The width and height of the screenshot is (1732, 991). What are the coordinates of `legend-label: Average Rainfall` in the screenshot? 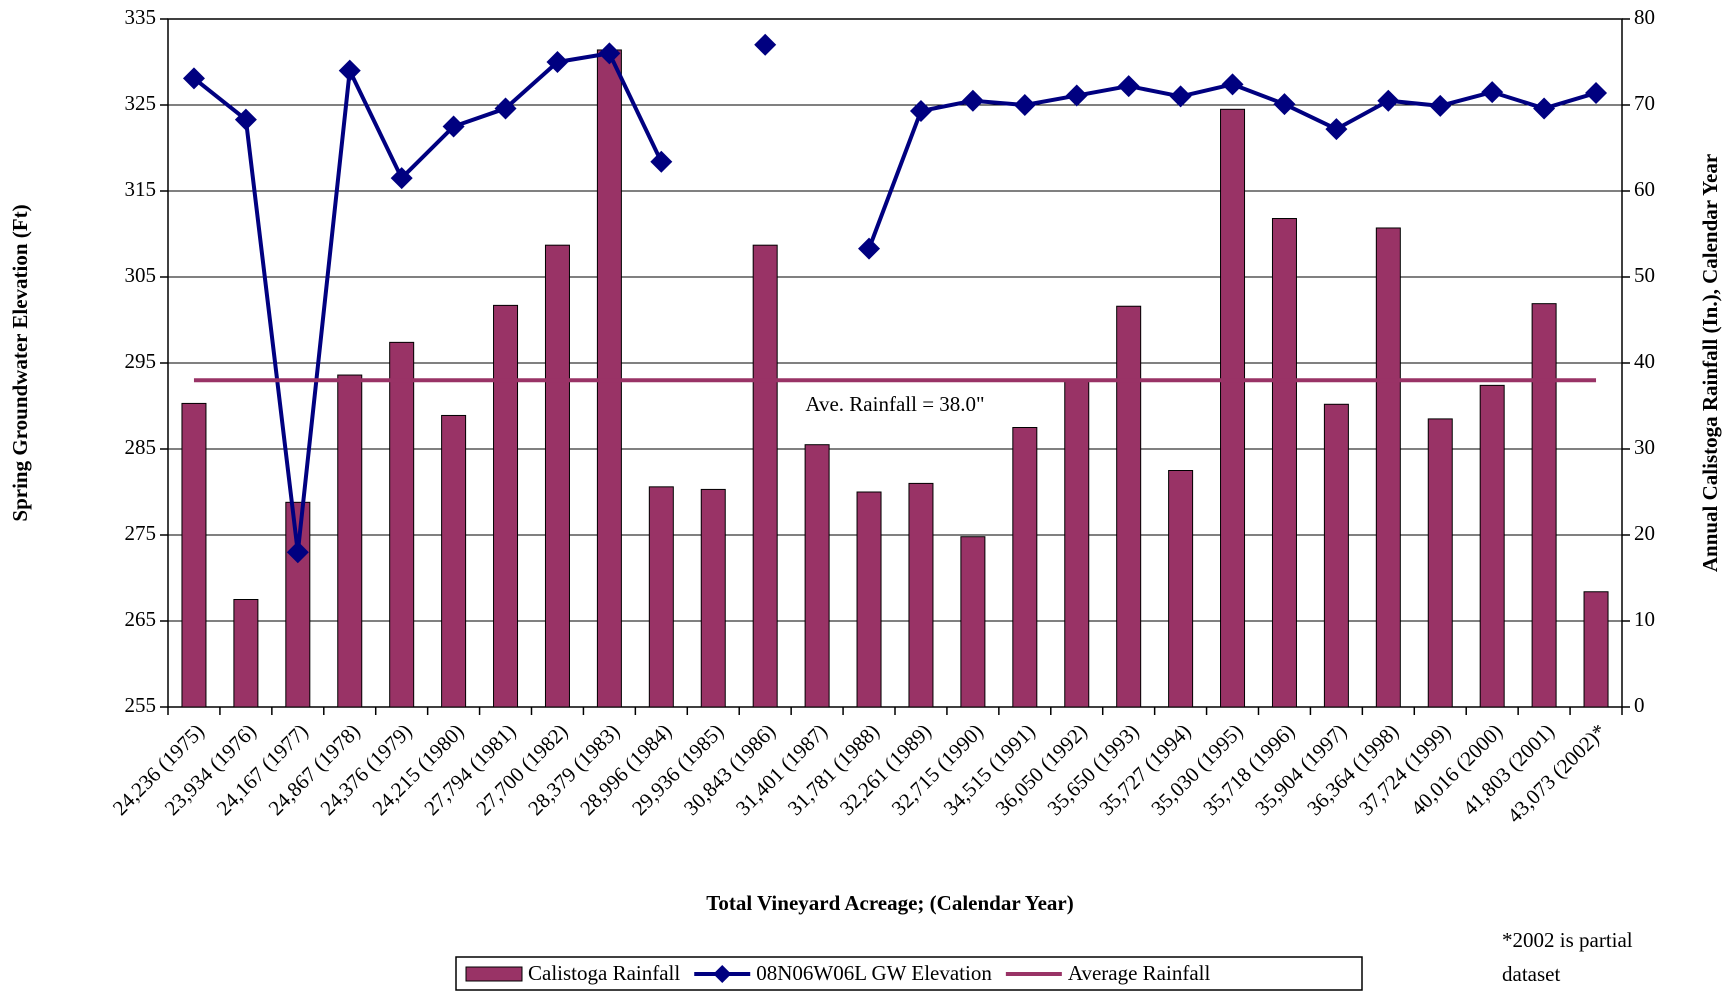 It's located at (1139, 973).